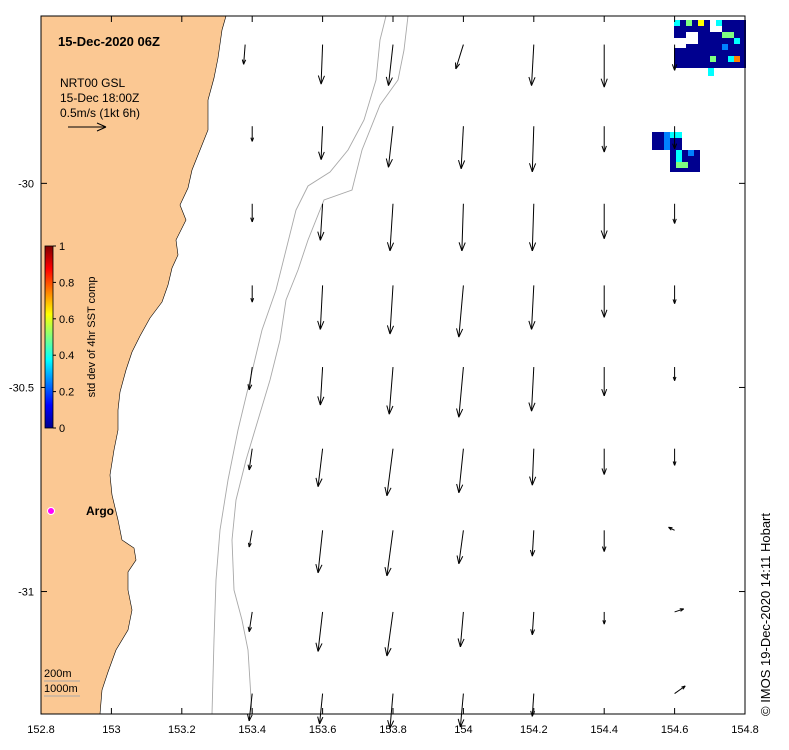  Describe the element at coordinates (534, 730) in the screenshot. I see `x-tick-label: 154.2` at that location.